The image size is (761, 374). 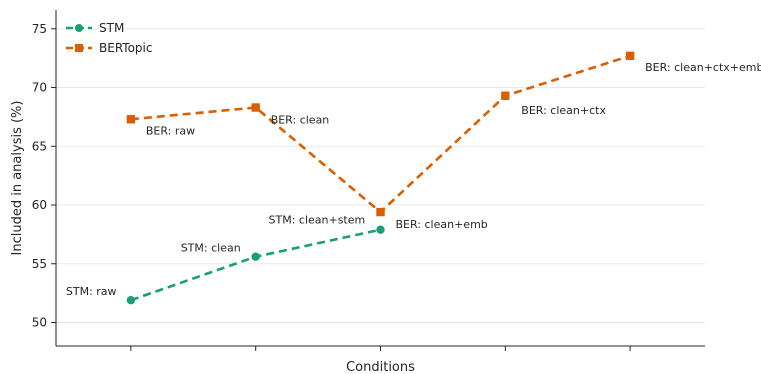 What do you see at coordinates (170, 130) in the screenshot?
I see `bertopic-annotation: BER: raw` at bounding box center [170, 130].